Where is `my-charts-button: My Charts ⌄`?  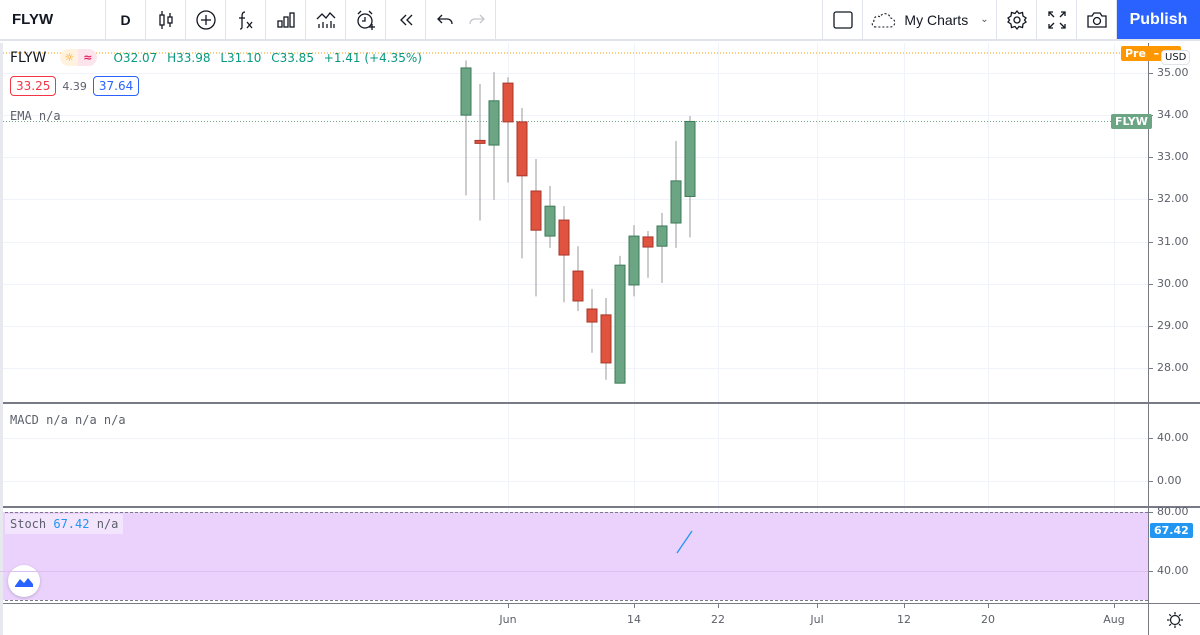 my-charts-button: My Charts ⌄ is located at coordinates (930, 19).